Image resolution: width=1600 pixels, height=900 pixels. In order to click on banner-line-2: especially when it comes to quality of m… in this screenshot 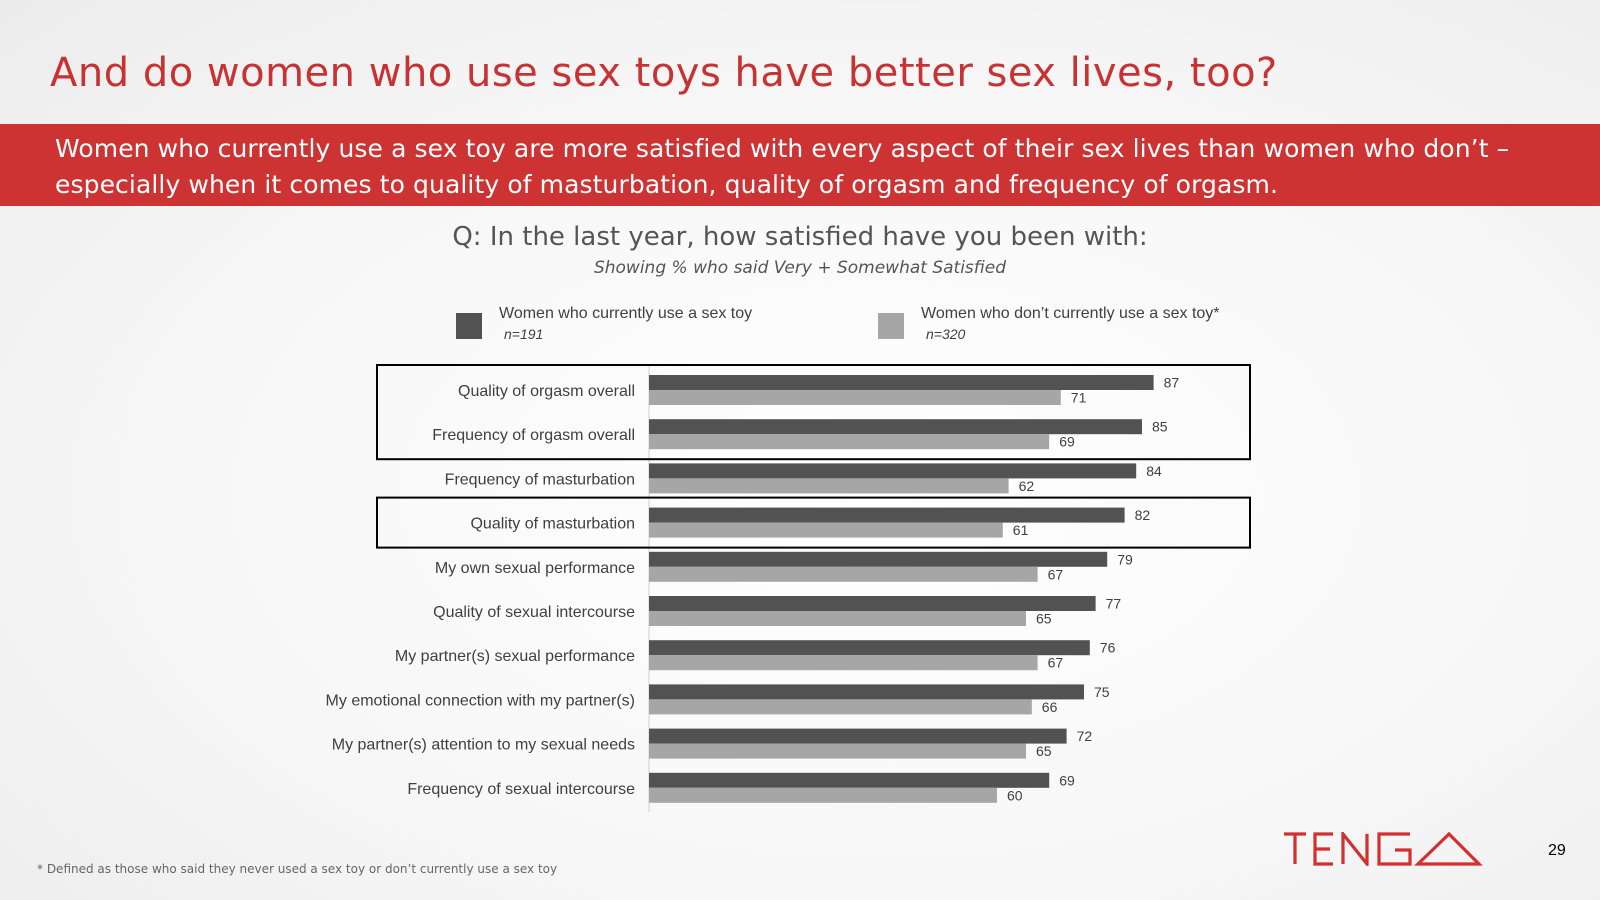, I will do `click(667, 184)`.